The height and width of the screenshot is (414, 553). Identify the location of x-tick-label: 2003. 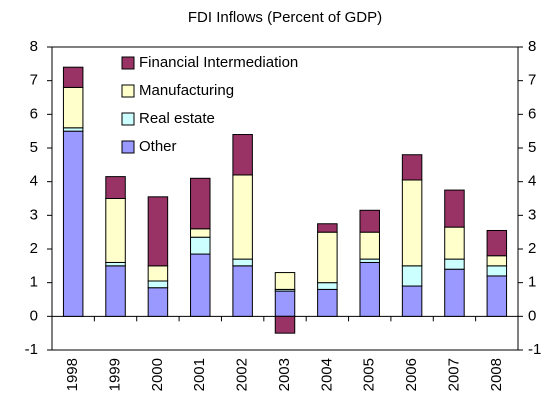
(284, 374).